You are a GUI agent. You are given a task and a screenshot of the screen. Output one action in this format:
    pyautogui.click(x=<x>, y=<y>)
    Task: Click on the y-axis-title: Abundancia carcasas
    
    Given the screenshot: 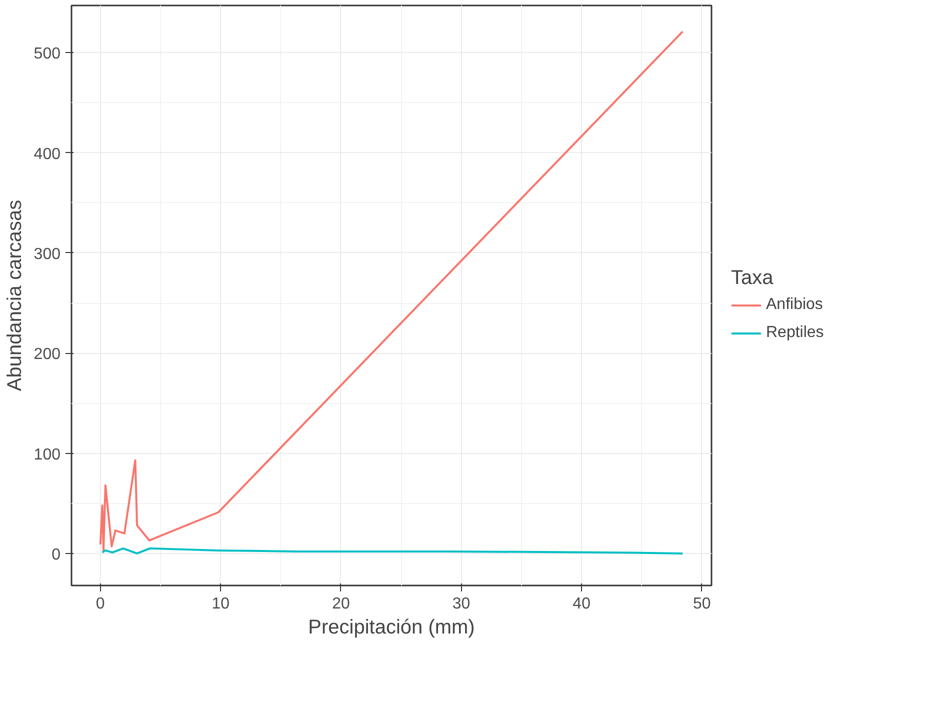 What is the action you would take?
    pyautogui.click(x=15, y=296)
    